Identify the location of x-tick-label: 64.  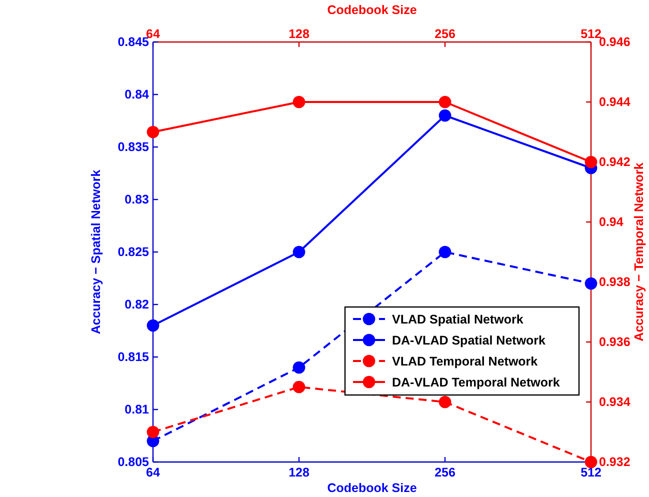
(153, 33).